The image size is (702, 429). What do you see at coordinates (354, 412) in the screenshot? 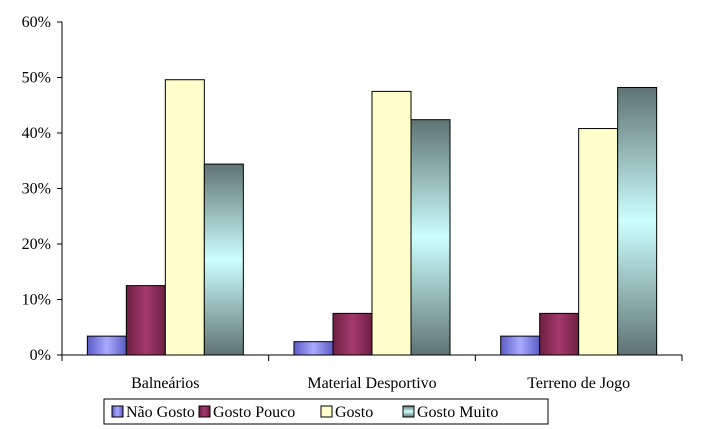
I see `legend-label: Gosto` at bounding box center [354, 412].